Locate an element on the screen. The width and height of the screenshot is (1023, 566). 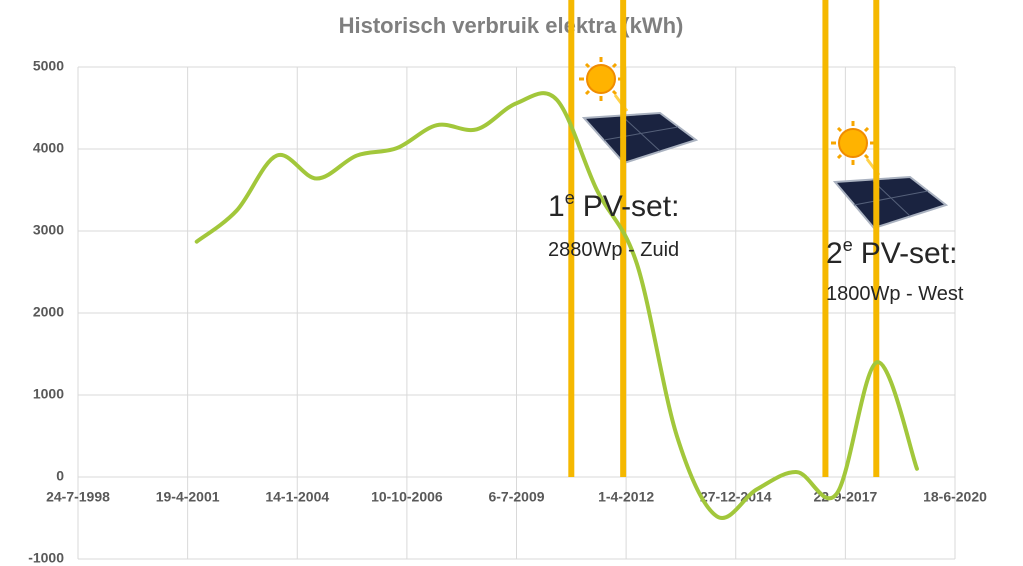
annotation-number: 1 is located at coordinates (556, 206).